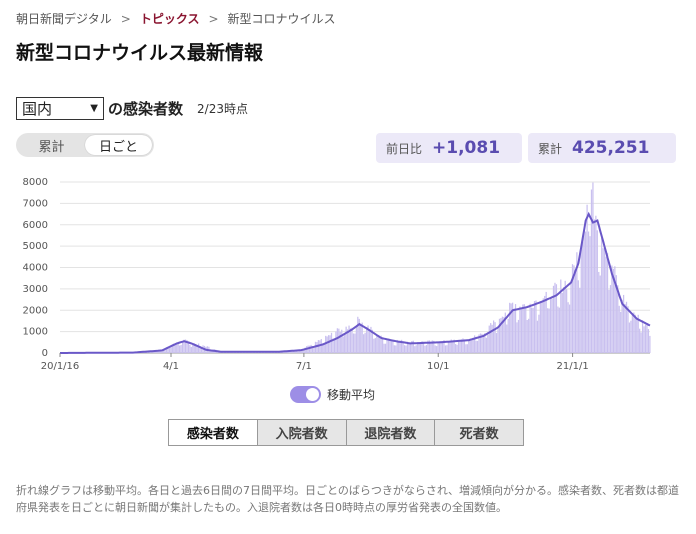  Describe the element at coordinates (213, 432) in the screenshot. I see `tab-cases: 感染者数` at that location.